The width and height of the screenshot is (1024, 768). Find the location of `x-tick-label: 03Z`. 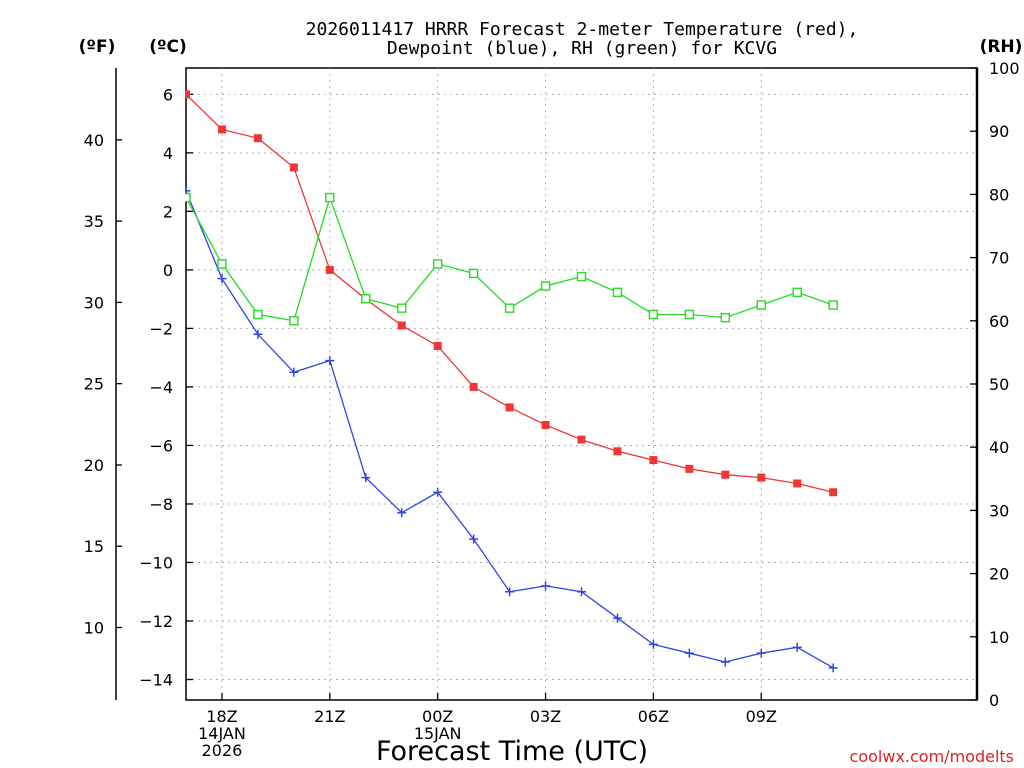

x-tick-label: 03Z is located at coordinates (545, 716).